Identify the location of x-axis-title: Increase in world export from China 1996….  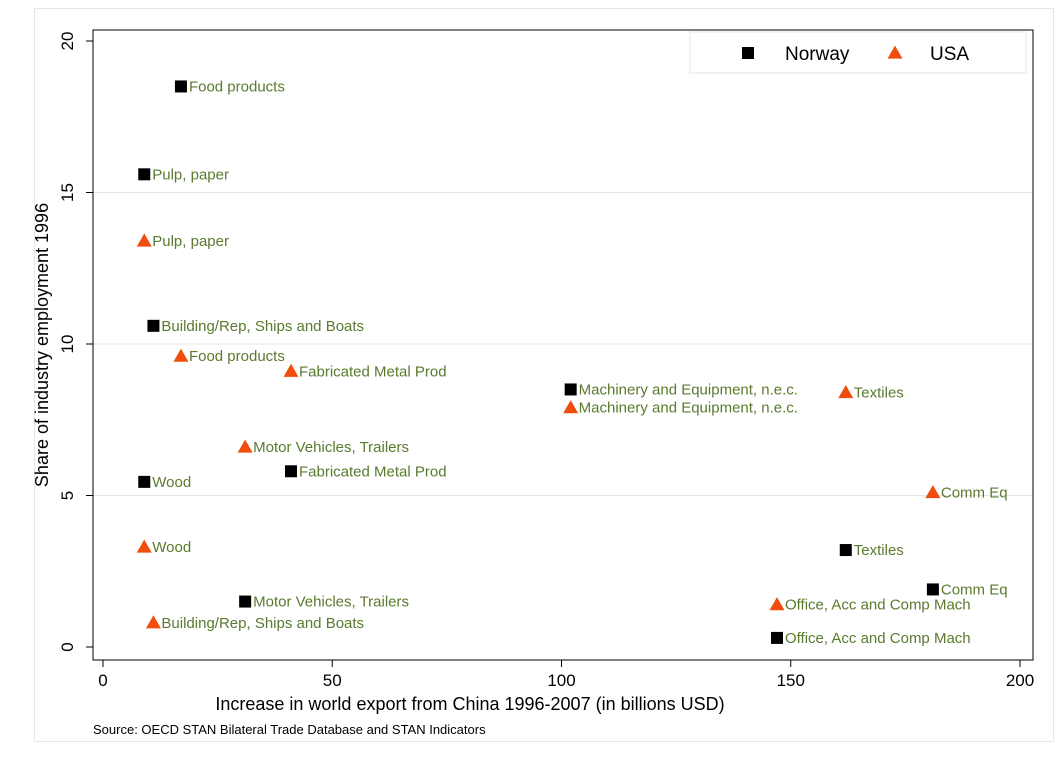
(469, 704).